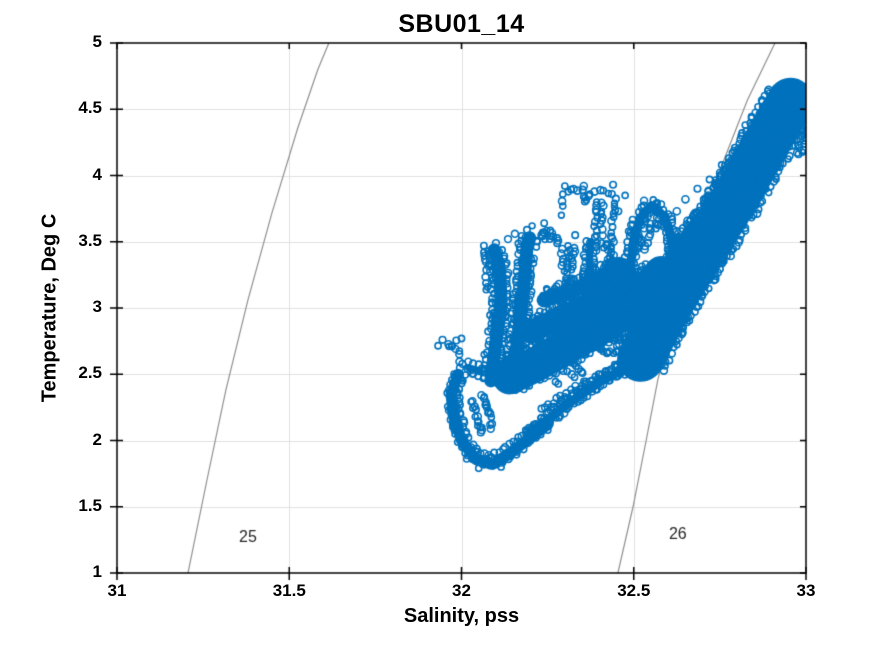  I want to click on x-tick-label: 32, so click(461, 590).